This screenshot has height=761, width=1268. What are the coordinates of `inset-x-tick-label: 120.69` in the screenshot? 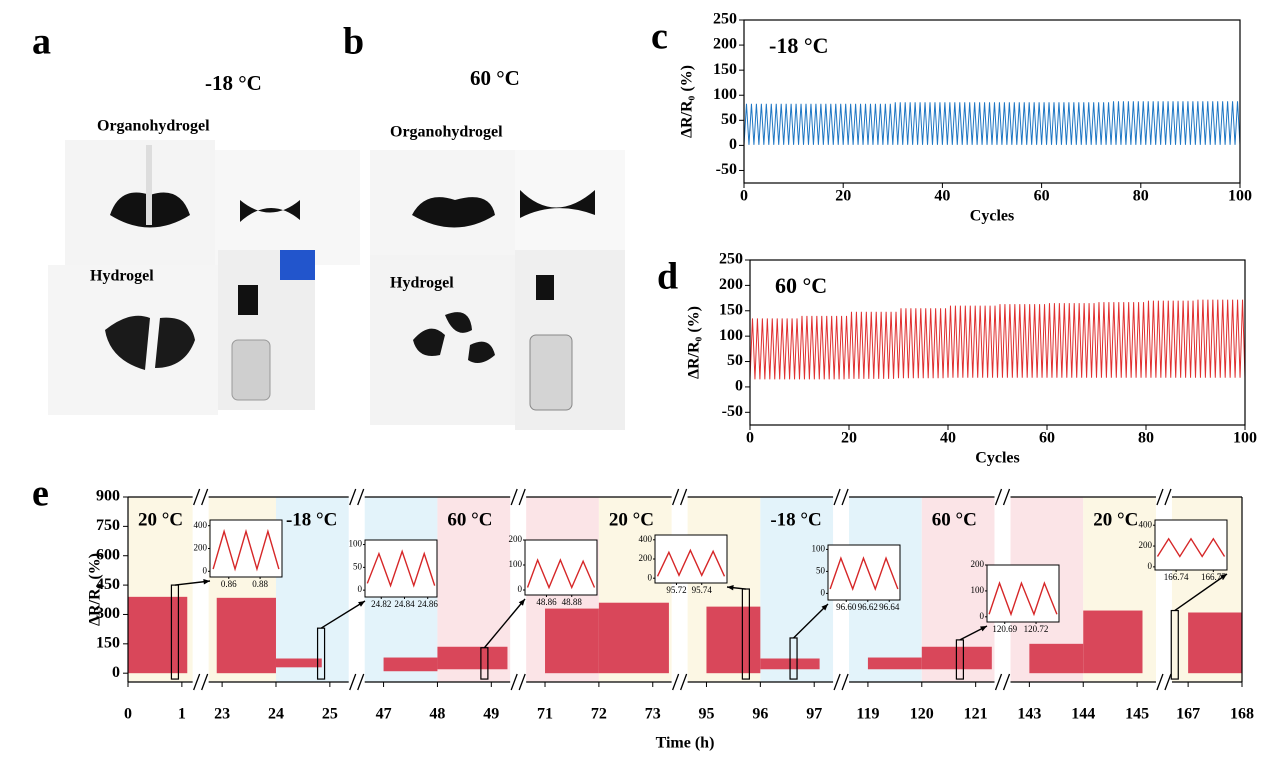 It's located at (1004, 629).